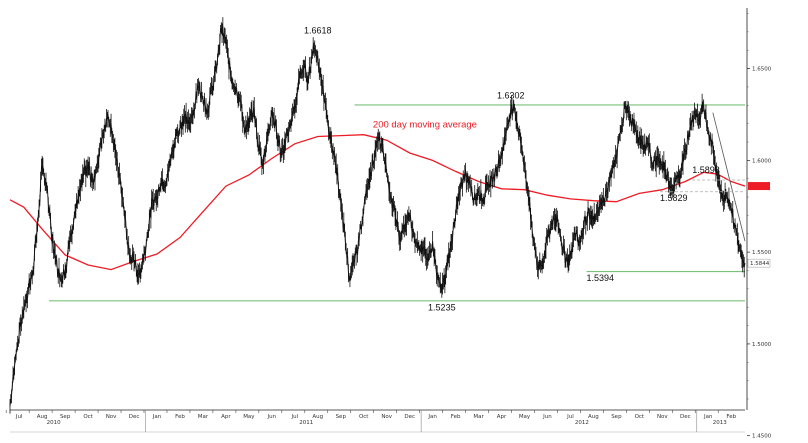 Image resolution: width=808 pixels, height=443 pixels. Describe the element at coordinates (762, 70) in the screenshot. I see `y-tick-label: 1.6500` at that location.